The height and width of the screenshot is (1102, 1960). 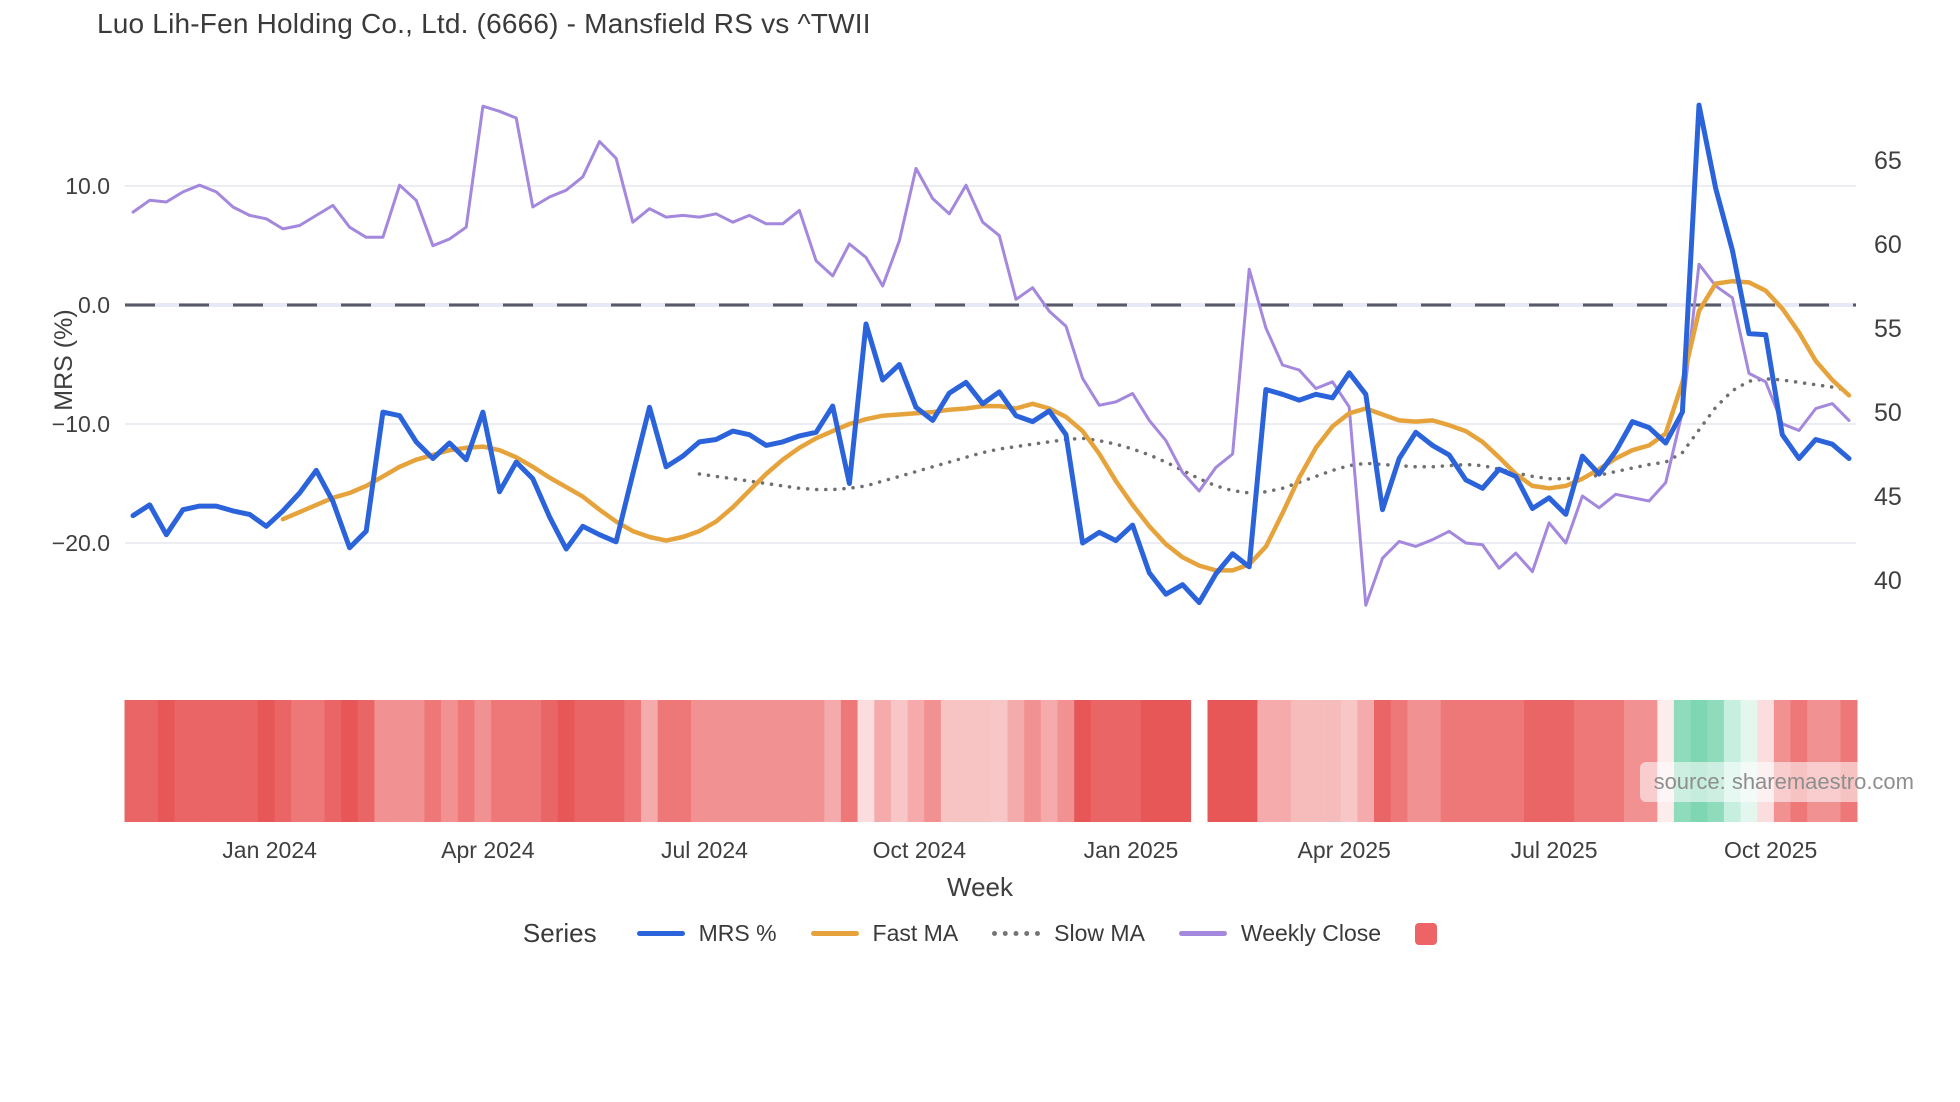 What do you see at coordinates (884, 933) in the screenshot?
I see `legend-item-fast-ma: Fast MA` at bounding box center [884, 933].